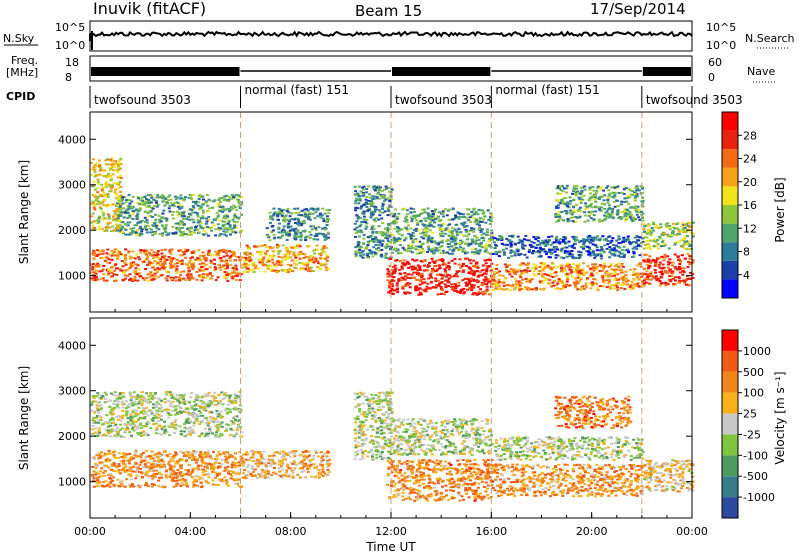  What do you see at coordinates (750, 135) in the screenshot?
I see `colorbar-tick-label: 28` at bounding box center [750, 135].